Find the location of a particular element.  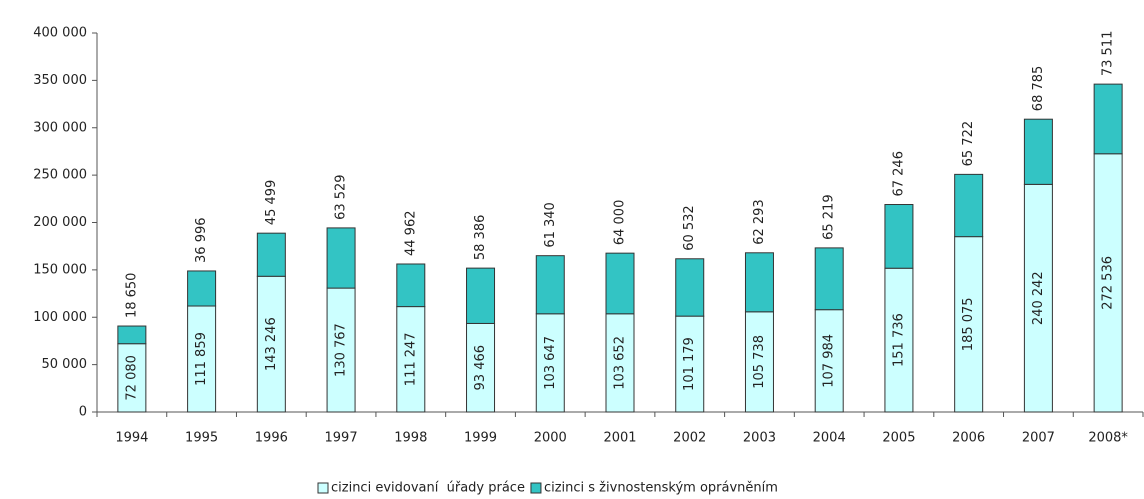

value-label: 18 650 is located at coordinates (131, 296).